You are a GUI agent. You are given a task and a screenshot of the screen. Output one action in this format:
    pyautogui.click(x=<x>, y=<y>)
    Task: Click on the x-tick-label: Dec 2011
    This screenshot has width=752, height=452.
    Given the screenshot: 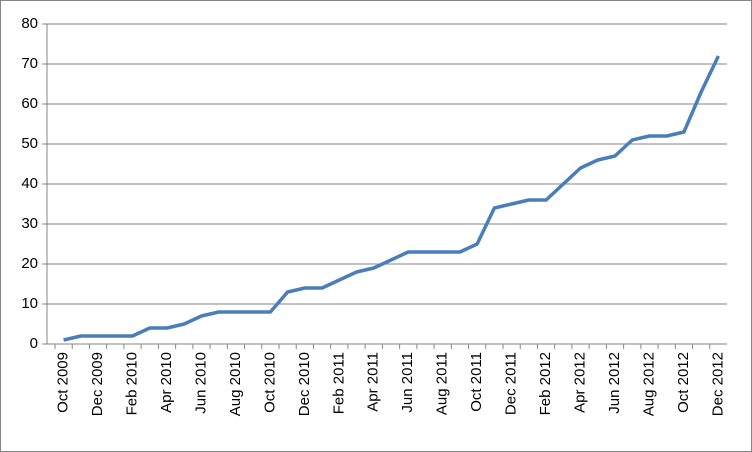 What is the action you would take?
    pyautogui.click(x=511, y=383)
    